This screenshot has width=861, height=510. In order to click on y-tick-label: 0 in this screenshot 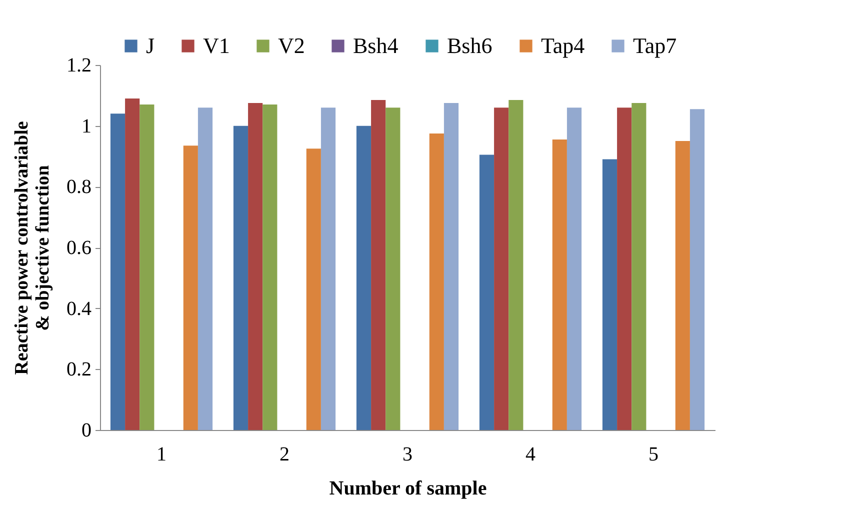, I will do `click(87, 431)`.